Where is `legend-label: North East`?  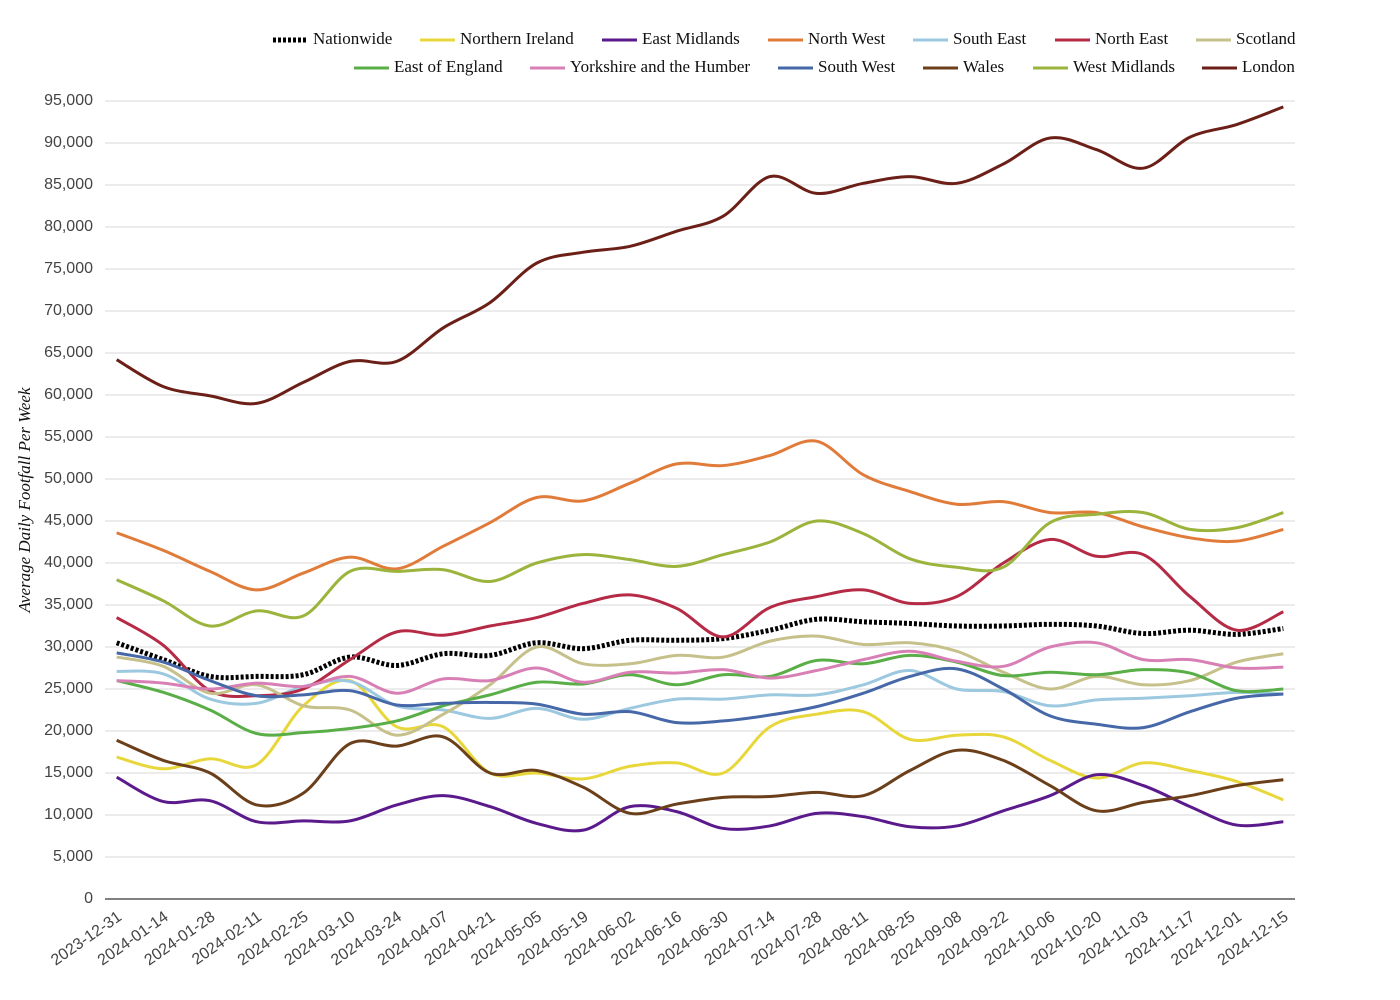
legend-label: North East is located at coordinates (1131, 38).